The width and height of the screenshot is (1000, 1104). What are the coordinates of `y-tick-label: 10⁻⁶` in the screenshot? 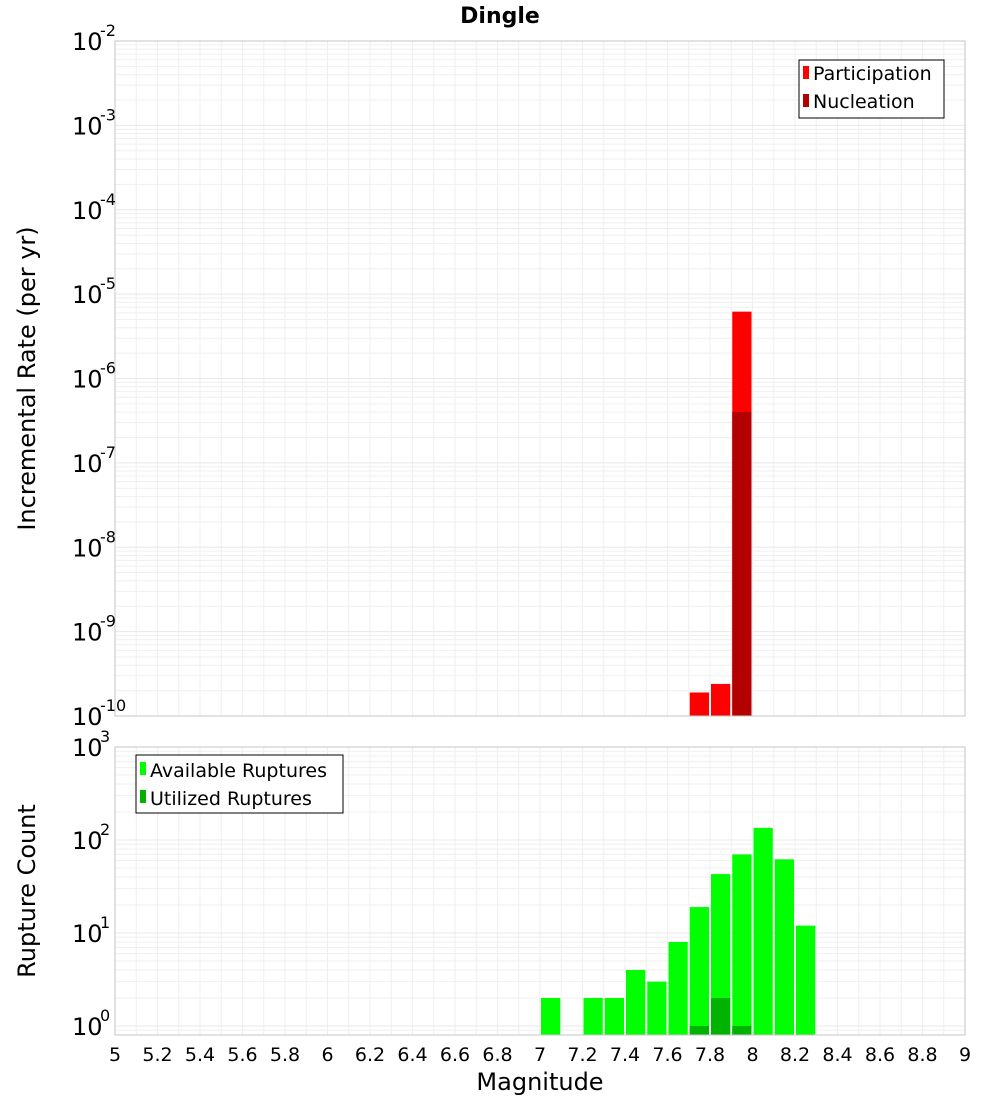 It's located at (94, 376).